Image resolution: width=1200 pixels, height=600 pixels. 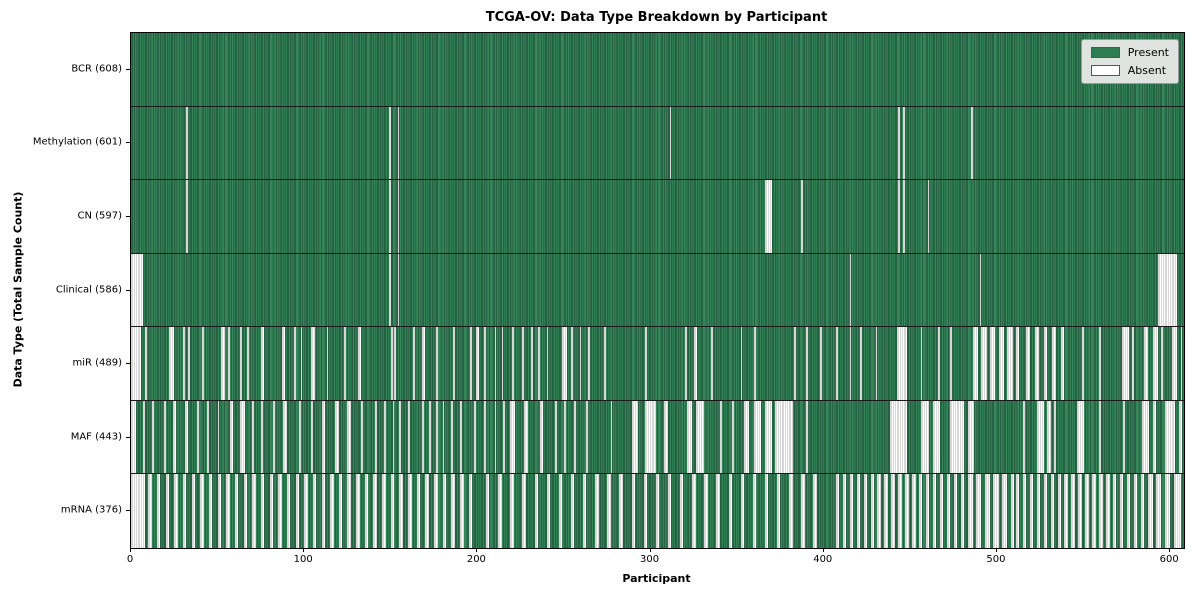 What do you see at coordinates (657, 511) in the screenshot?
I see `heatmap-row-mRNA` at bounding box center [657, 511].